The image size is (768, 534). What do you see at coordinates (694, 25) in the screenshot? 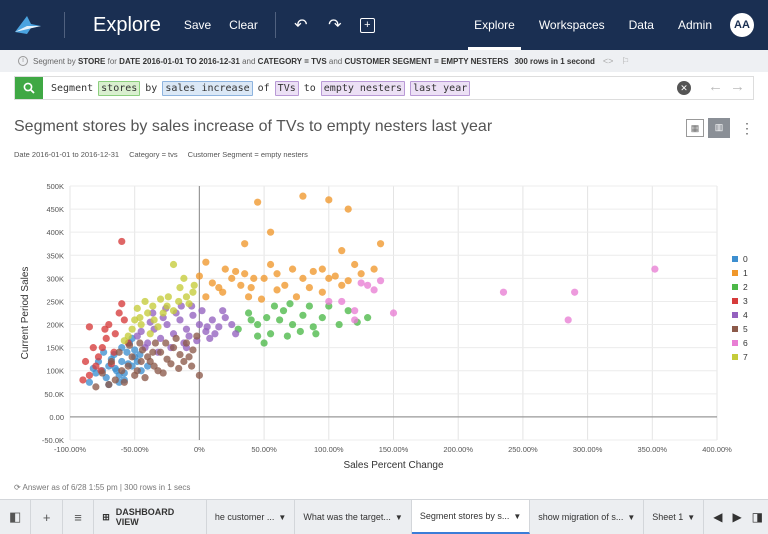
I see `nav-admin: Admin` at bounding box center [694, 25].